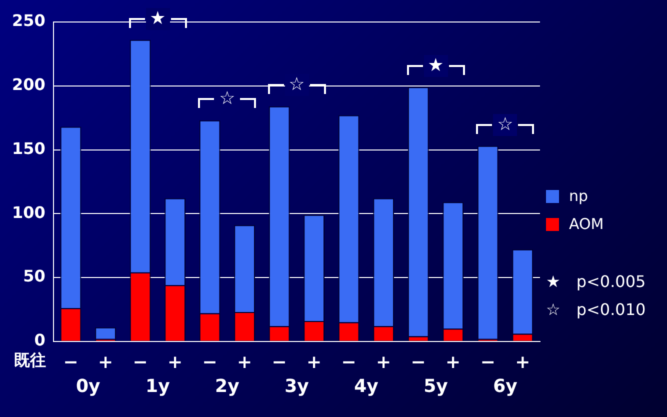 The image size is (667, 417). Describe the element at coordinates (29, 84) in the screenshot. I see `y-tick-label: 200` at that location.